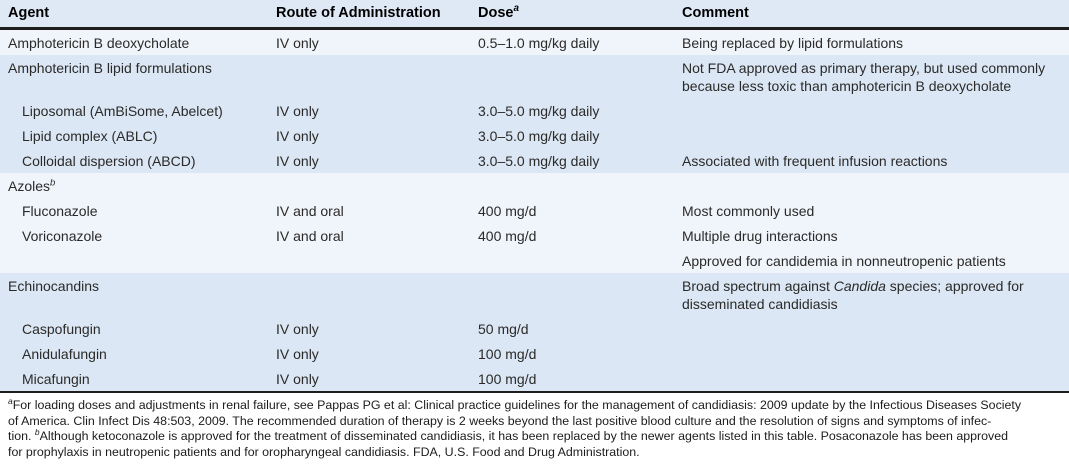 The image size is (1069, 474). I want to click on col-header-comment: Comment, so click(871, 15).